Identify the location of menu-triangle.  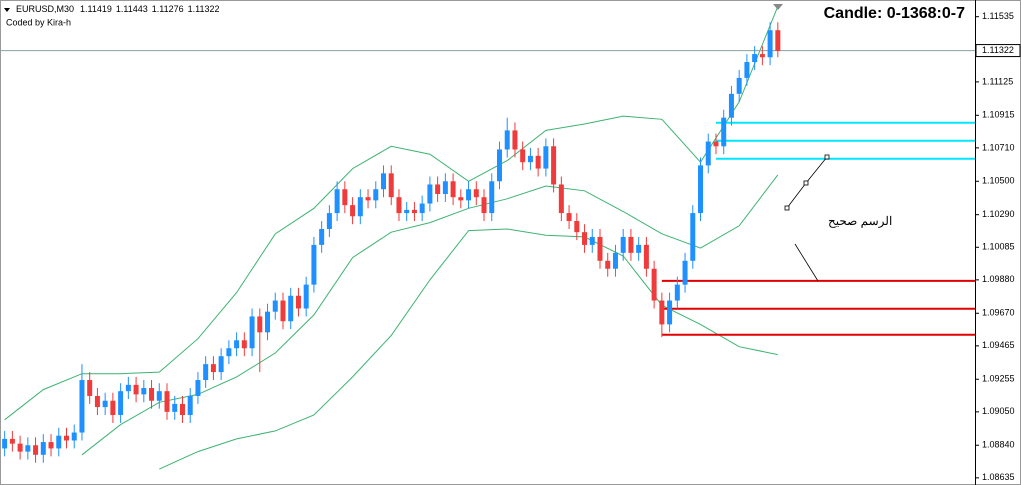
(7, 10).